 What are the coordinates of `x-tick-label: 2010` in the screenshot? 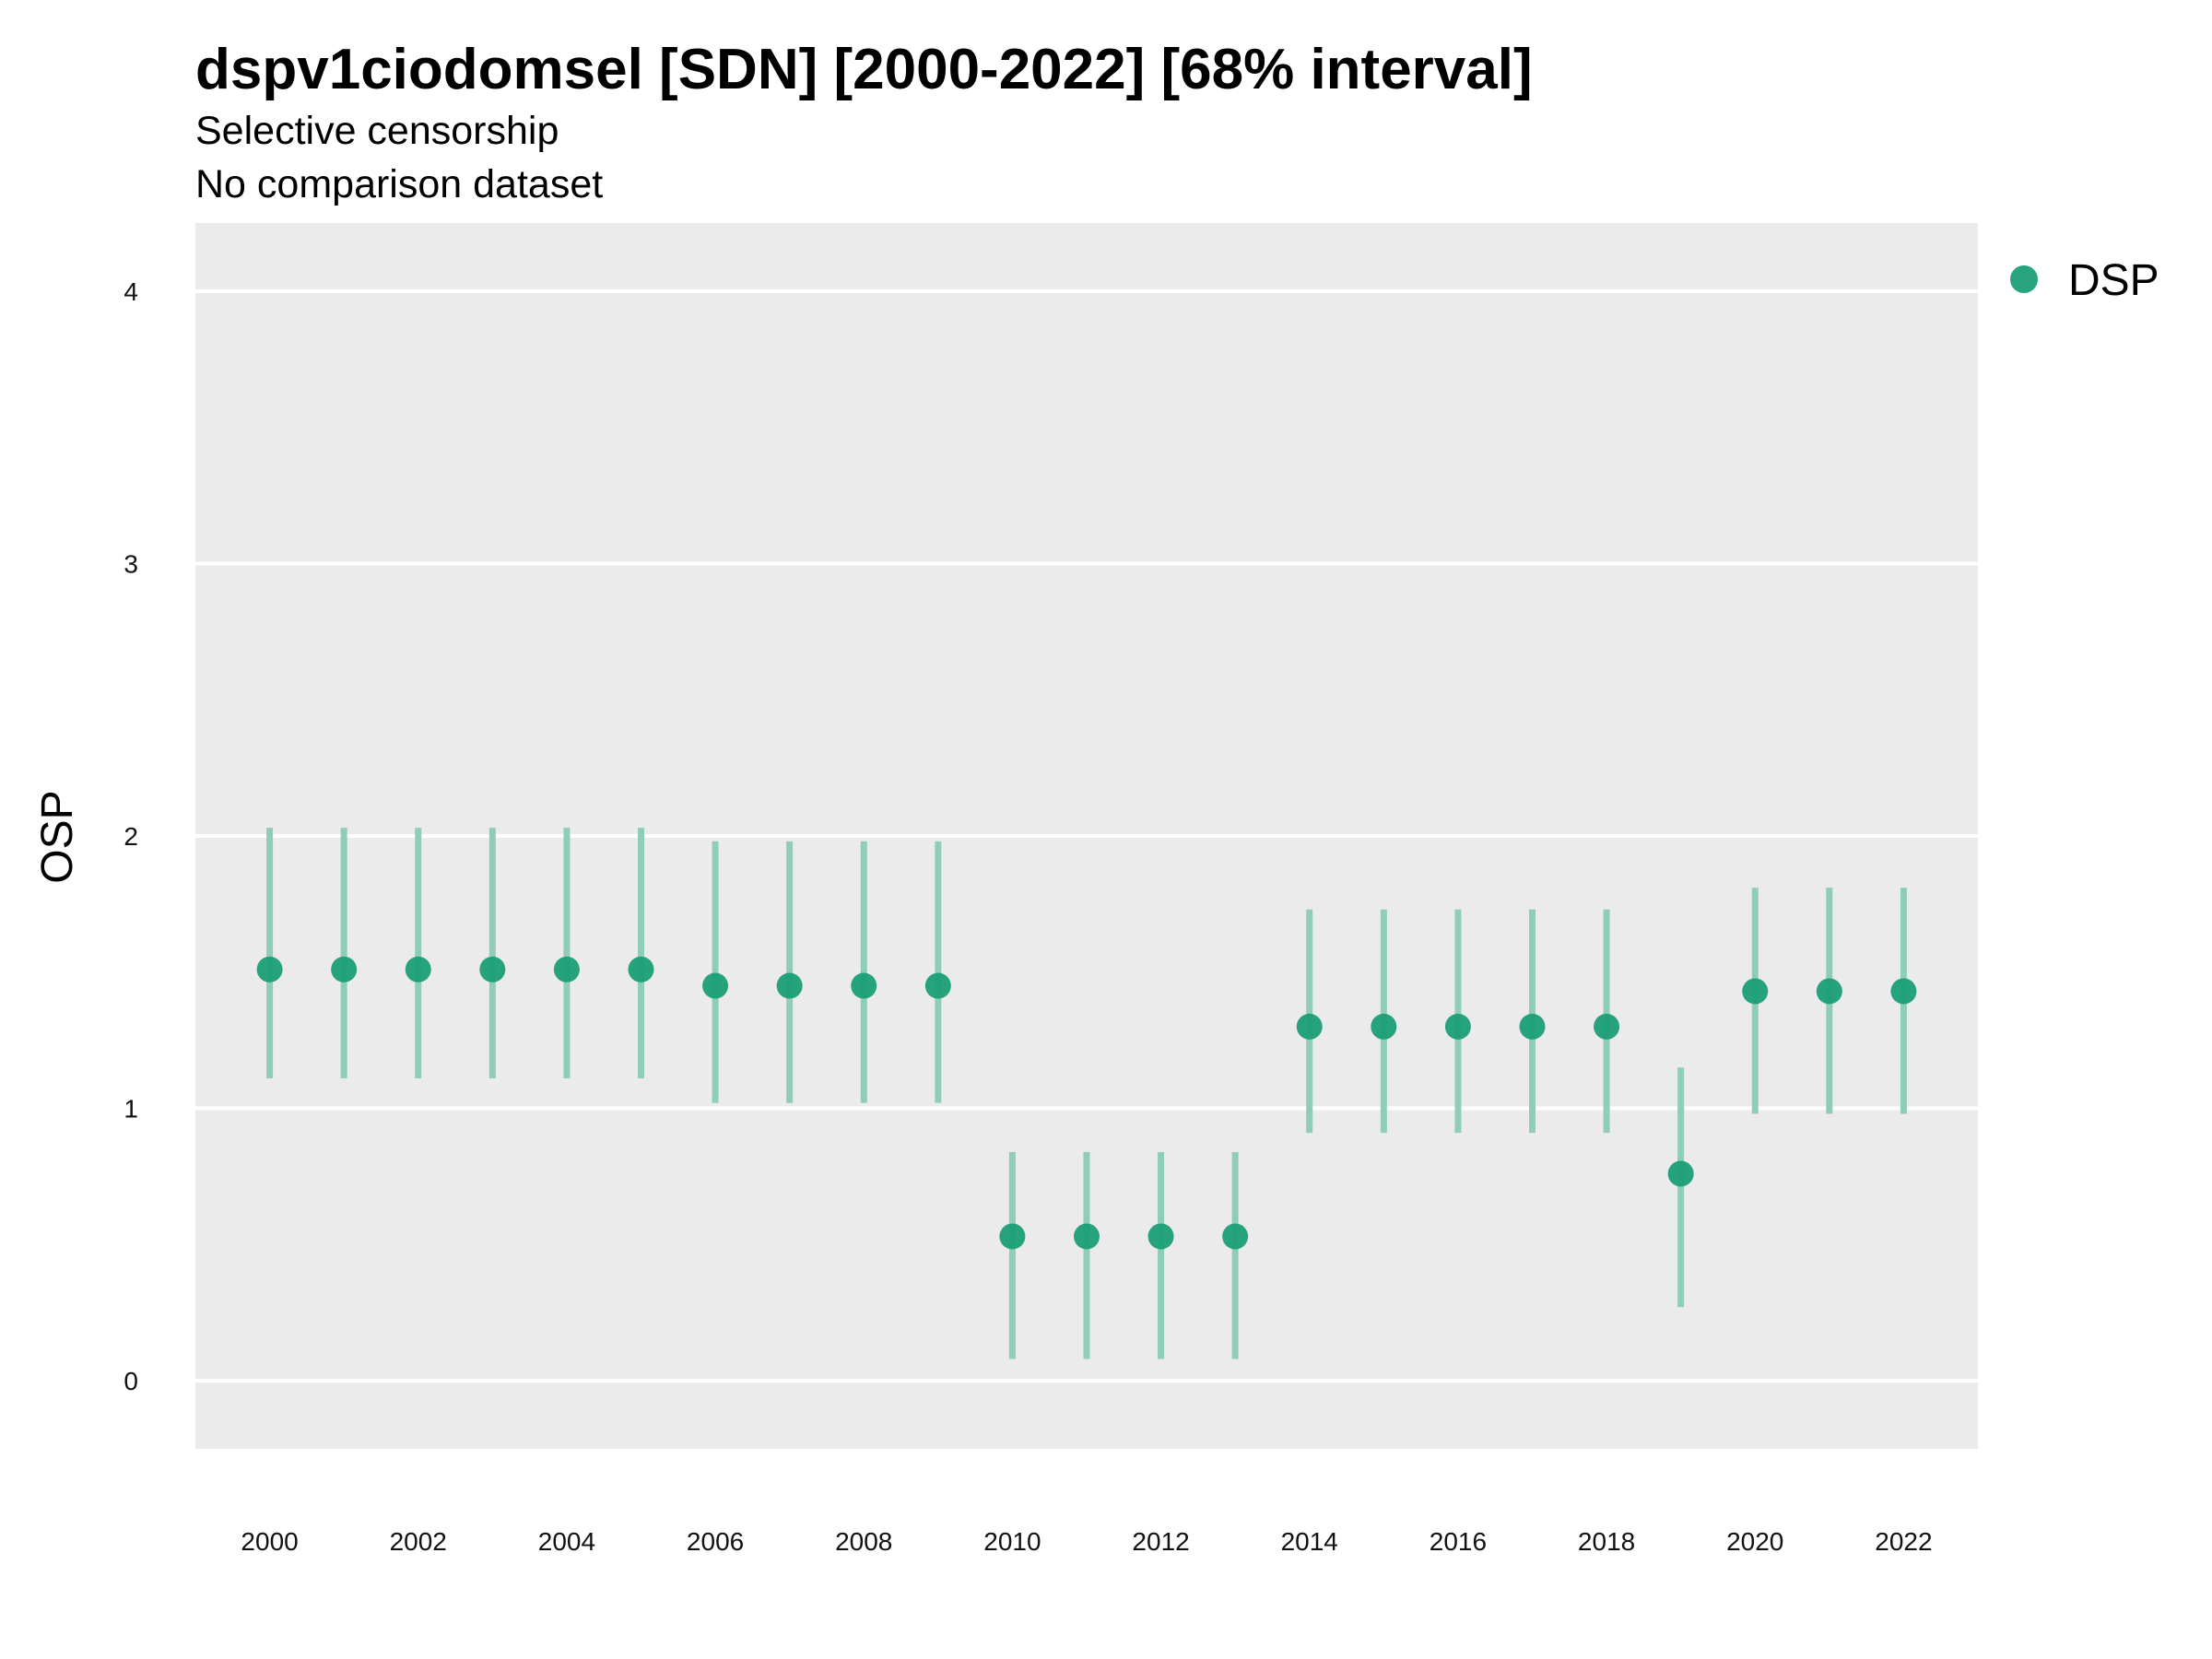 It's located at (1012, 1541).